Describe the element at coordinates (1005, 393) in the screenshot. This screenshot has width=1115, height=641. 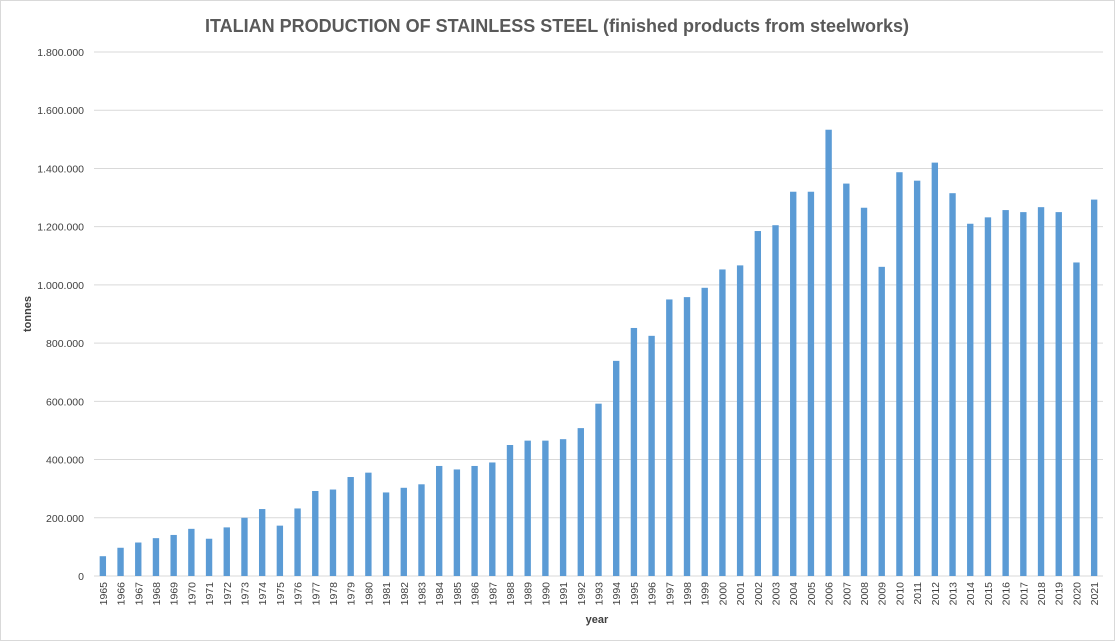
I see `bar-2016` at that location.